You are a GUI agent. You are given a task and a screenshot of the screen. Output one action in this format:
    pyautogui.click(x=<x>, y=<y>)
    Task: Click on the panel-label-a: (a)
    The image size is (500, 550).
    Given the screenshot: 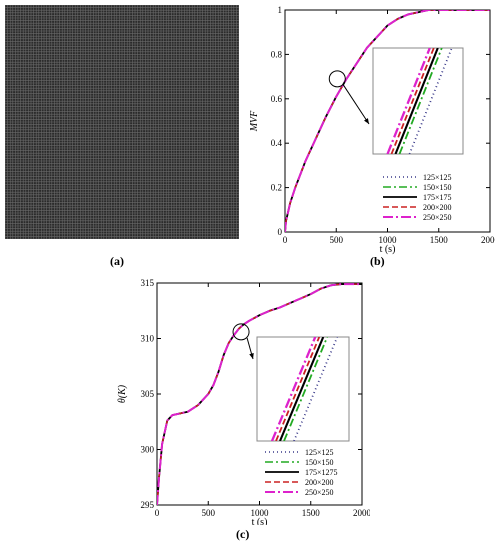 What is the action you would take?
    pyautogui.click(x=117, y=261)
    